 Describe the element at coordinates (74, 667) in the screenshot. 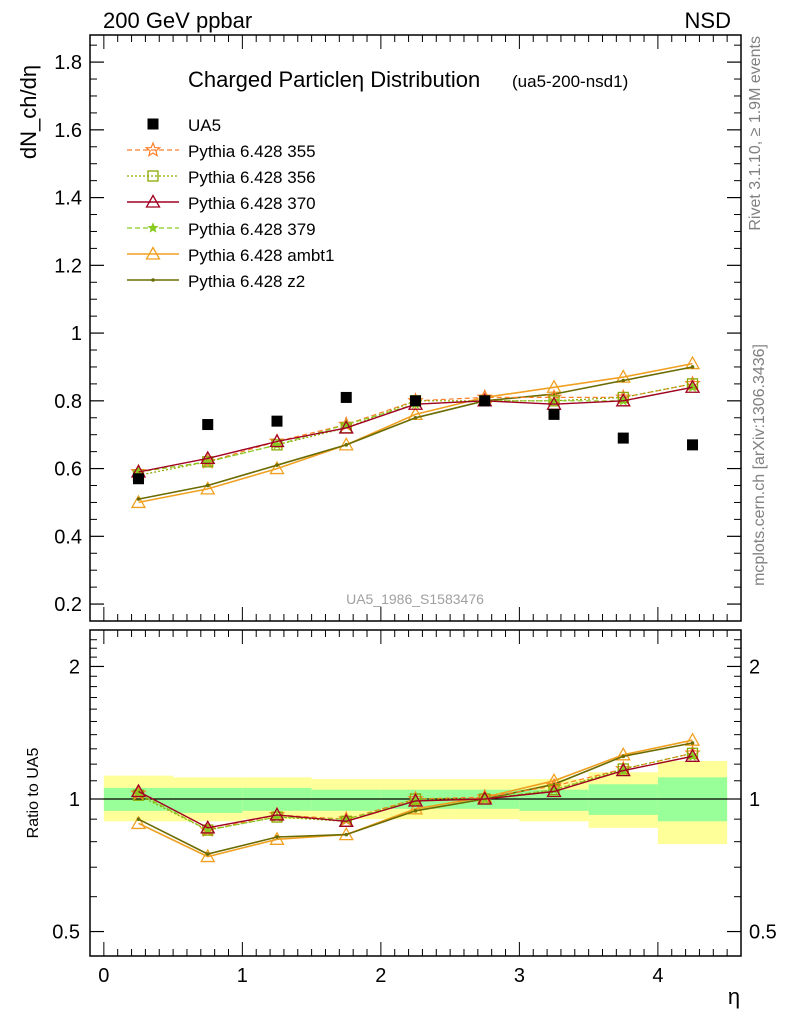

I see `ratio-ytick-label: 2` at that location.